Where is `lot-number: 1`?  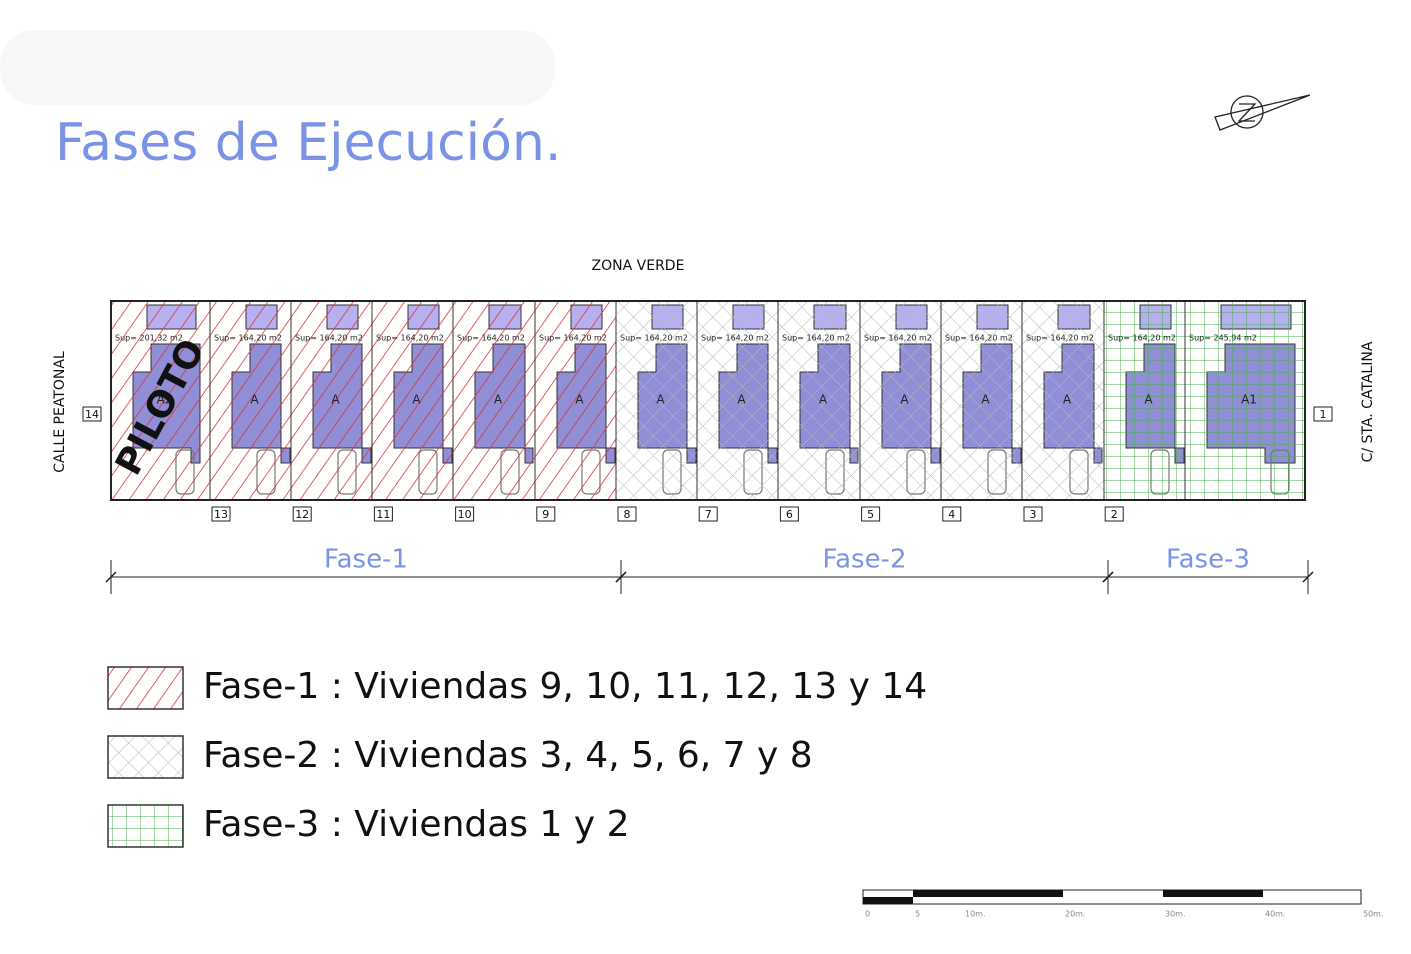 lot-number: 1 is located at coordinates (1323, 414).